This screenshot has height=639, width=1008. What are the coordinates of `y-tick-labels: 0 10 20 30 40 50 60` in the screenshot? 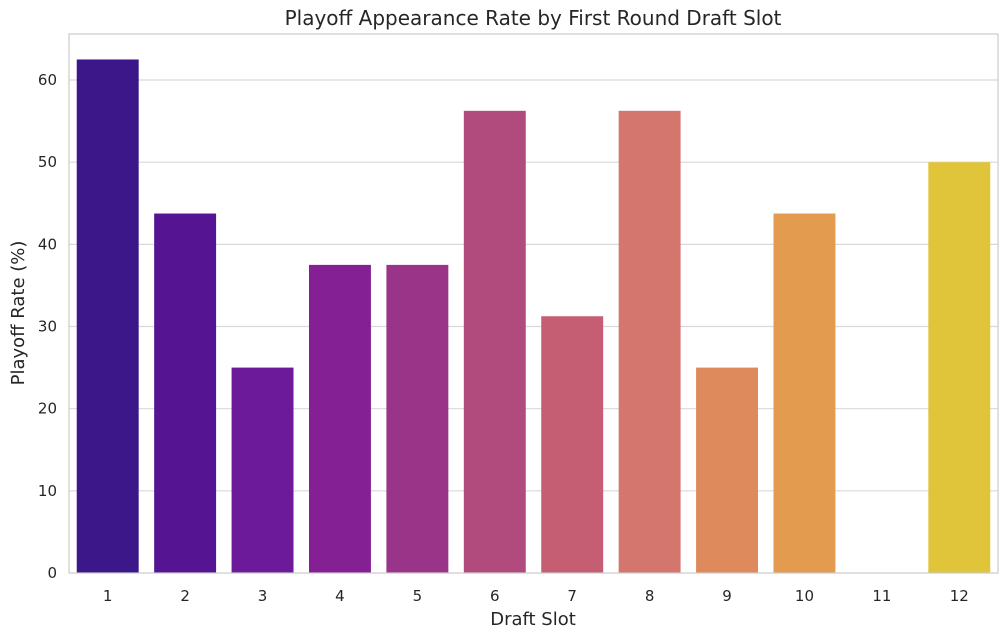 It's located at (47, 326).